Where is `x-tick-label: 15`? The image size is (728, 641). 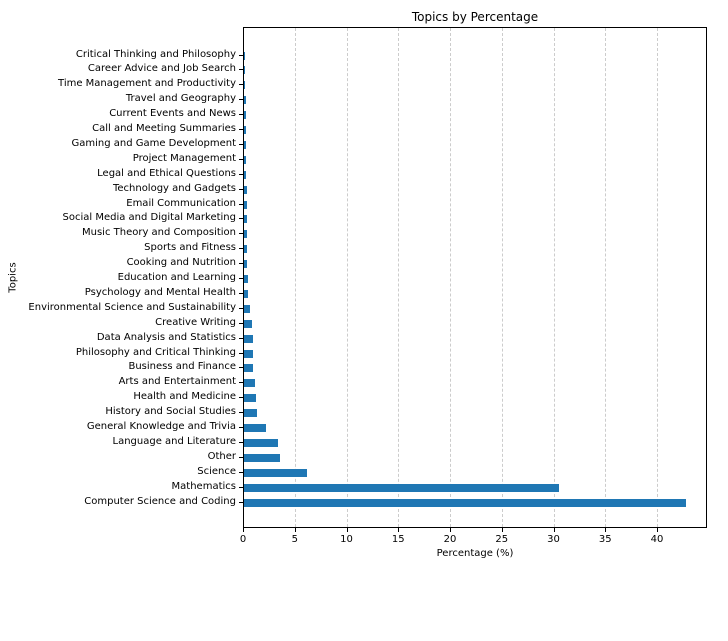 x-tick-label: 15 is located at coordinates (398, 539).